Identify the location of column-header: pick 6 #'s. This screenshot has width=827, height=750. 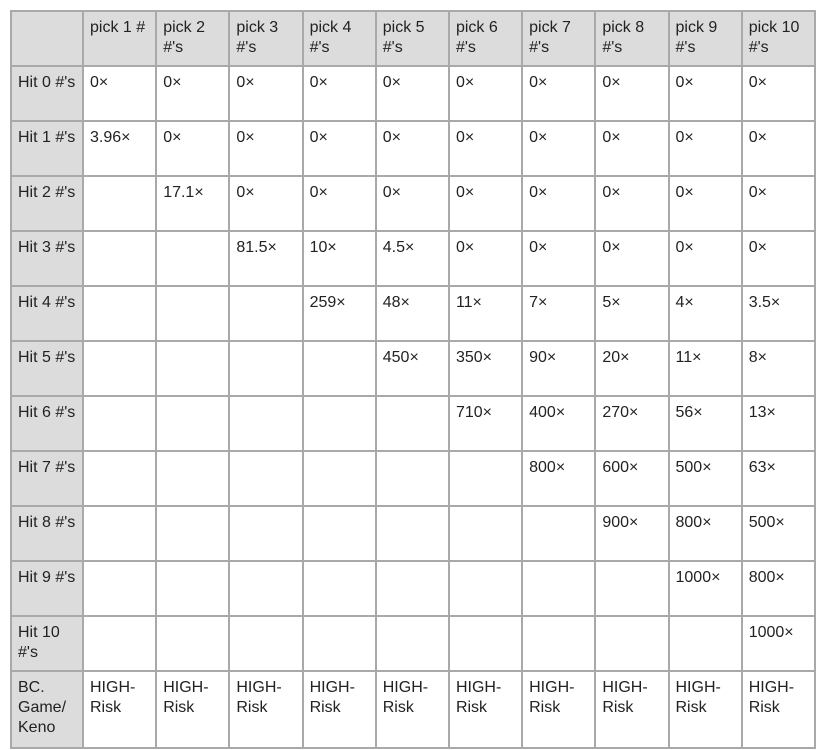
(485, 38).